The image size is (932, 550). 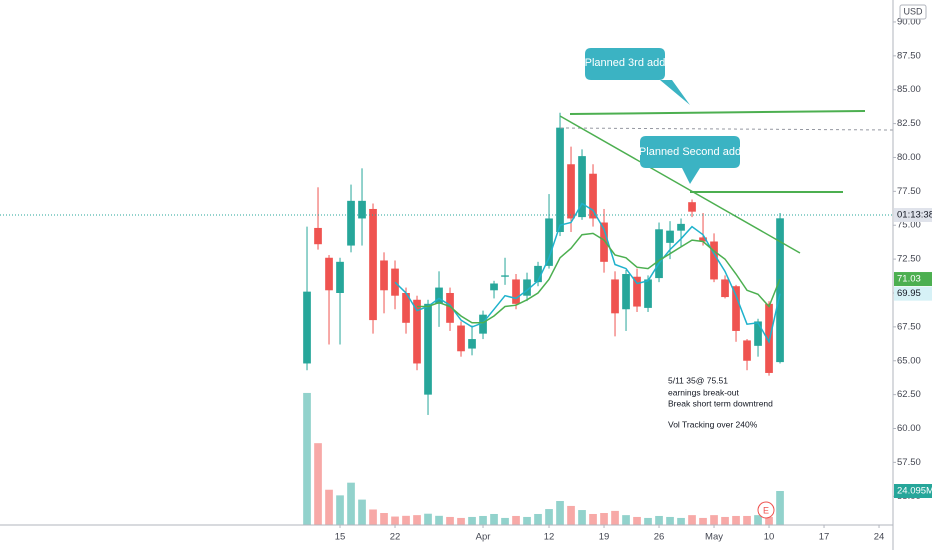 What do you see at coordinates (909, 428) in the screenshot?
I see `y-tick-label: 60.00` at bounding box center [909, 428].